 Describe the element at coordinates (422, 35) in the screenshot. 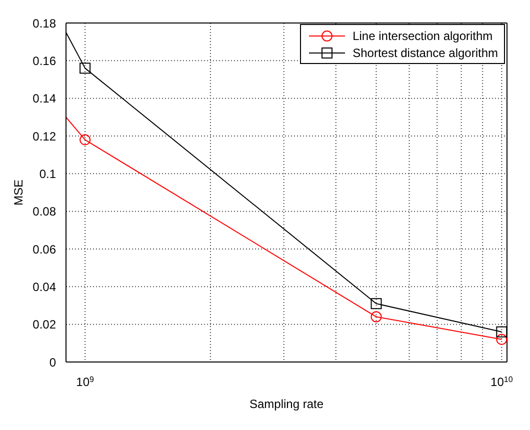

I see `legend-label: Line intersection algorithm` at that location.